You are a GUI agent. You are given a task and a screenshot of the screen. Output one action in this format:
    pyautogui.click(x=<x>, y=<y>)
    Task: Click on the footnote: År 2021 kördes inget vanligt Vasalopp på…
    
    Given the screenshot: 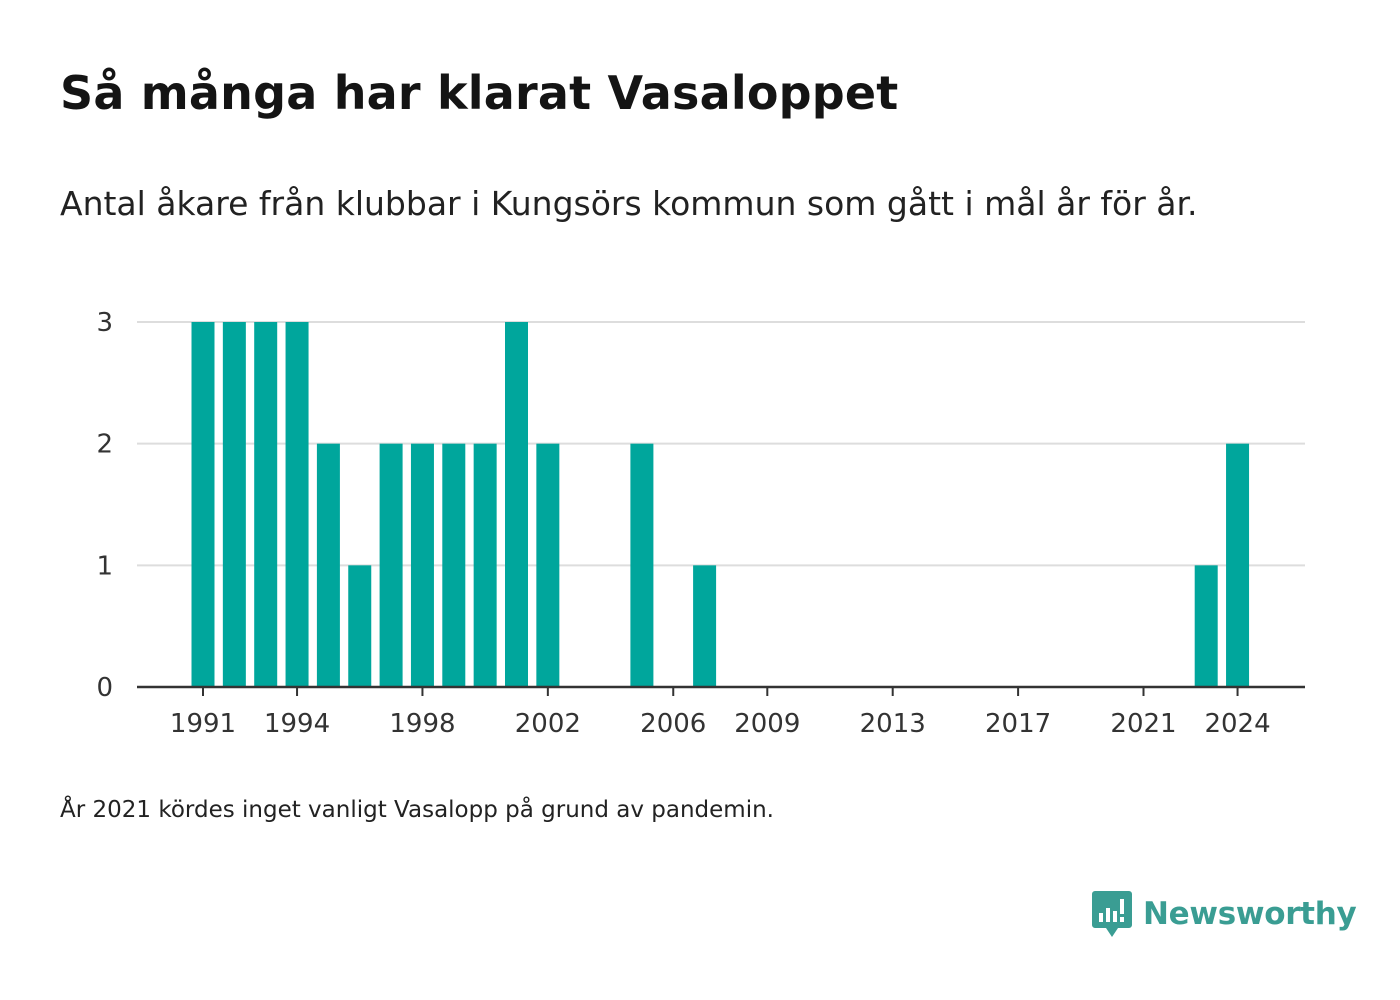 What is the action you would take?
    pyautogui.click(x=417, y=810)
    